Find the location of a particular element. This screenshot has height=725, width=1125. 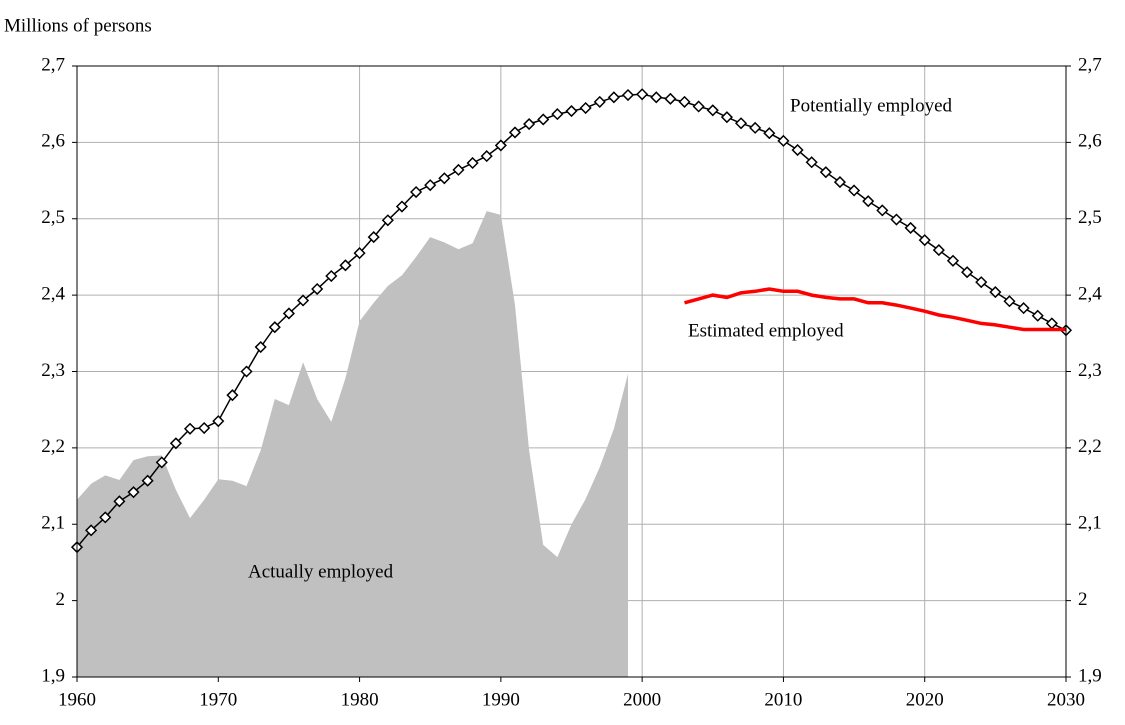

y2-tick-label: 2,1 is located at coordinates (1090, 523).